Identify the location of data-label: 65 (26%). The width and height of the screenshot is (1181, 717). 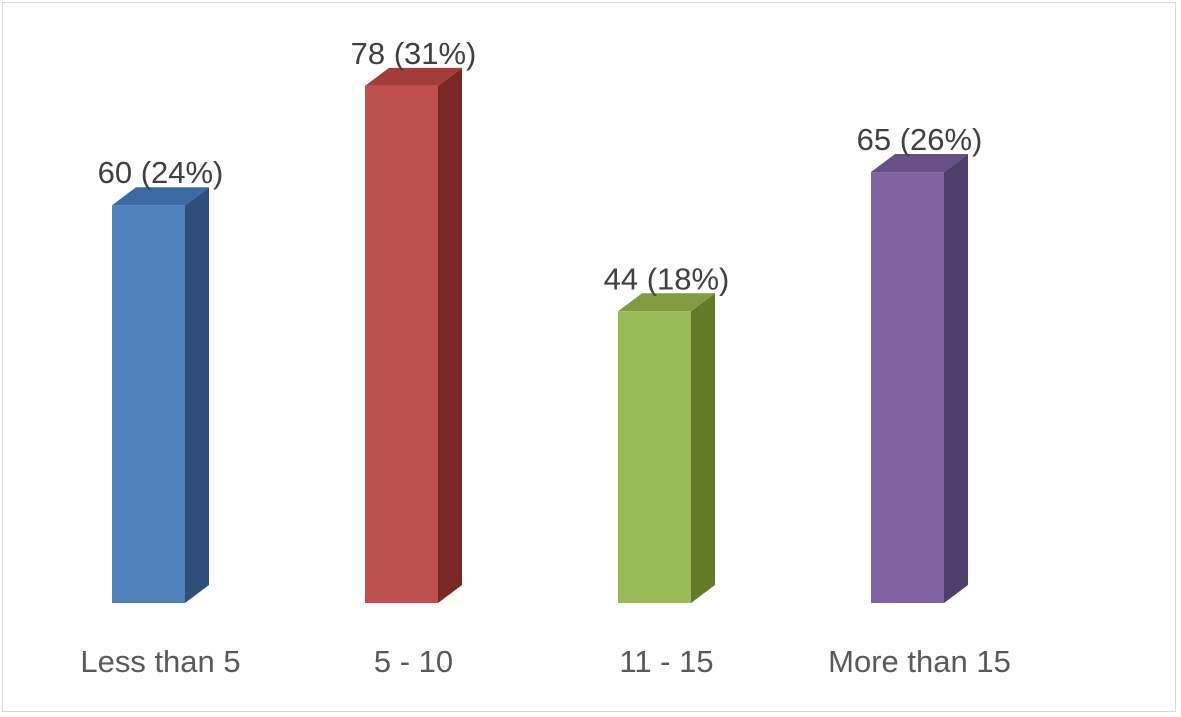
(920, 139).